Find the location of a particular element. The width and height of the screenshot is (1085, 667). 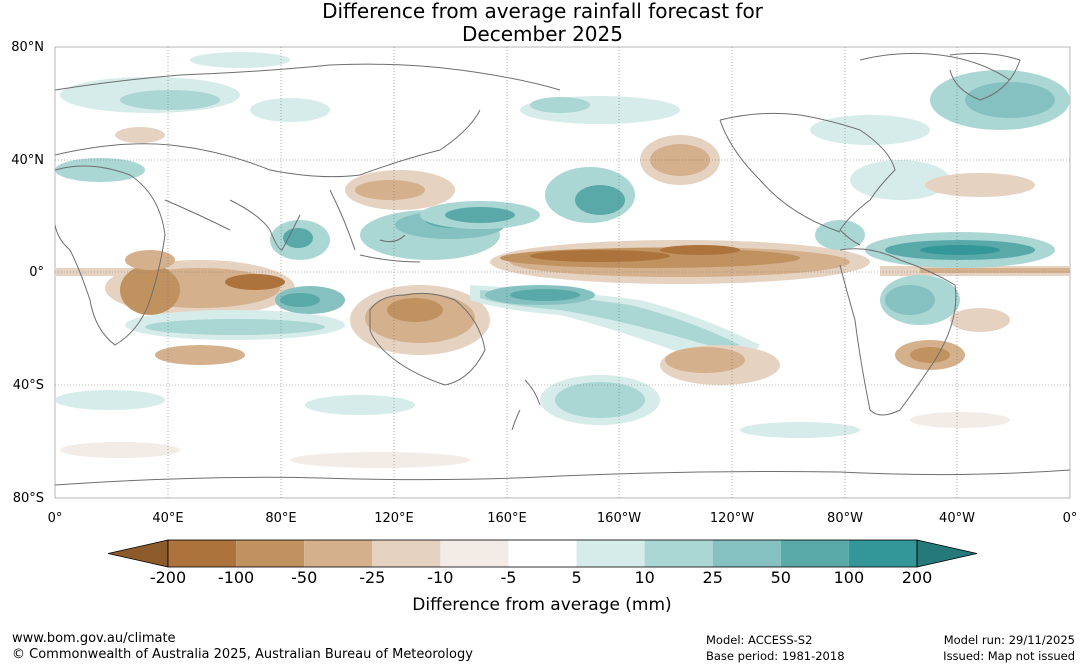

longitude-labels: 0° 40°E 80°E 120°E 160°E 160°W 120°W 80°W 40°W 0° is located at coordinates (563, 518).